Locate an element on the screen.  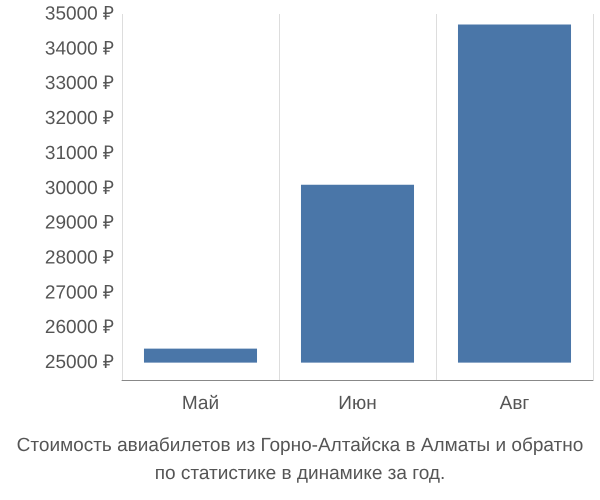
y-tick-label: 30000 ₽ is located at coordinates (79, 188).